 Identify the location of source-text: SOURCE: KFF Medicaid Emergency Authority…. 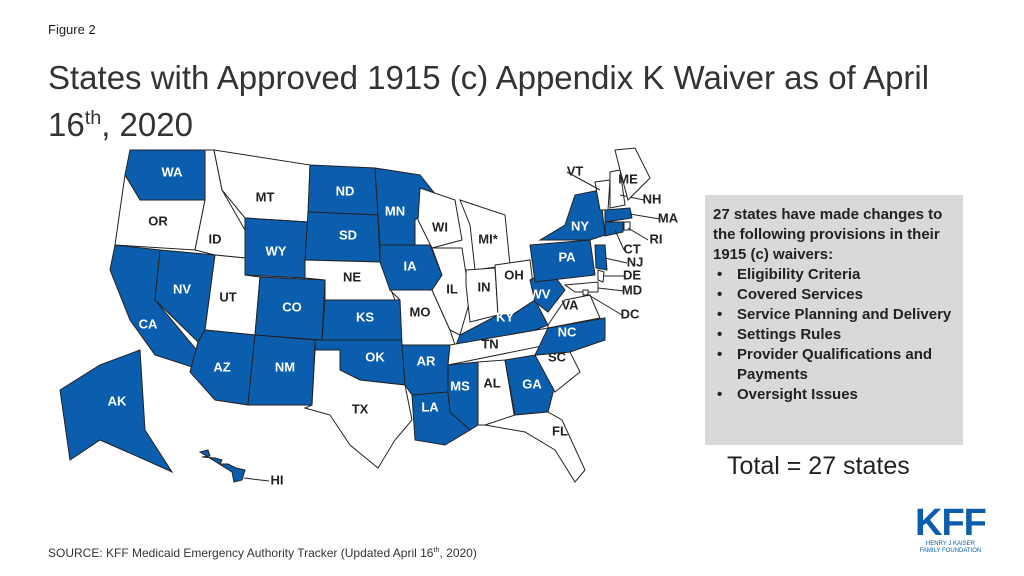
(241, 553).